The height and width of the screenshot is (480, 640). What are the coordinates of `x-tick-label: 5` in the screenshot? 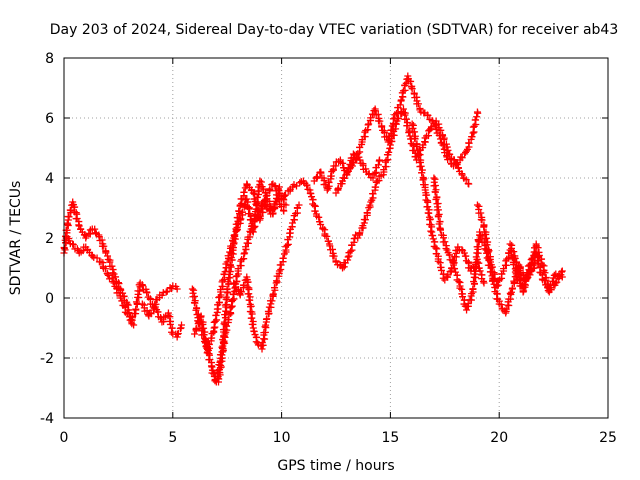 It's located at (172, 438).